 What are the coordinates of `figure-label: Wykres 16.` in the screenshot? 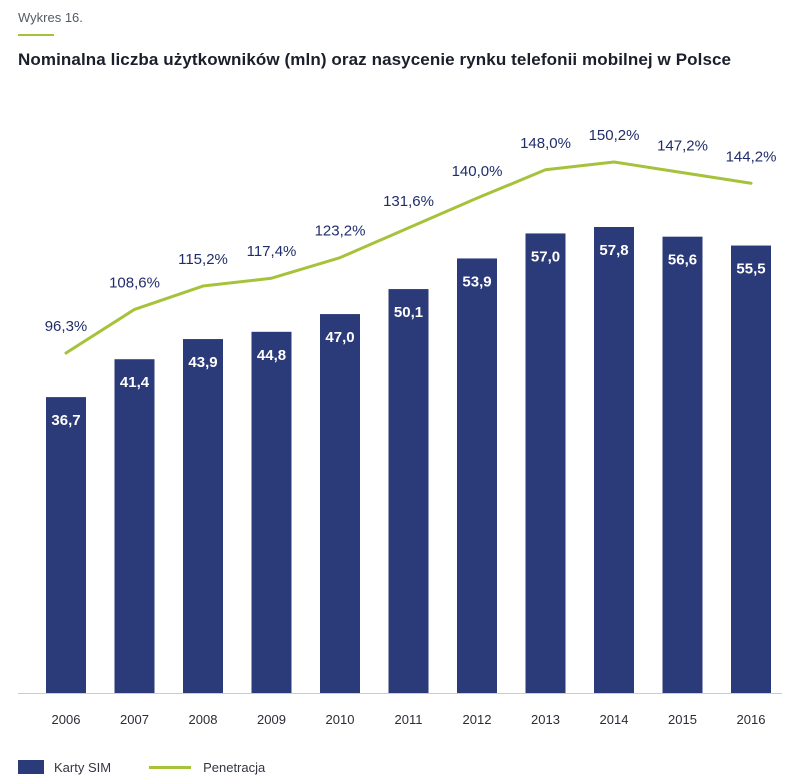 It's located at (50, 17).